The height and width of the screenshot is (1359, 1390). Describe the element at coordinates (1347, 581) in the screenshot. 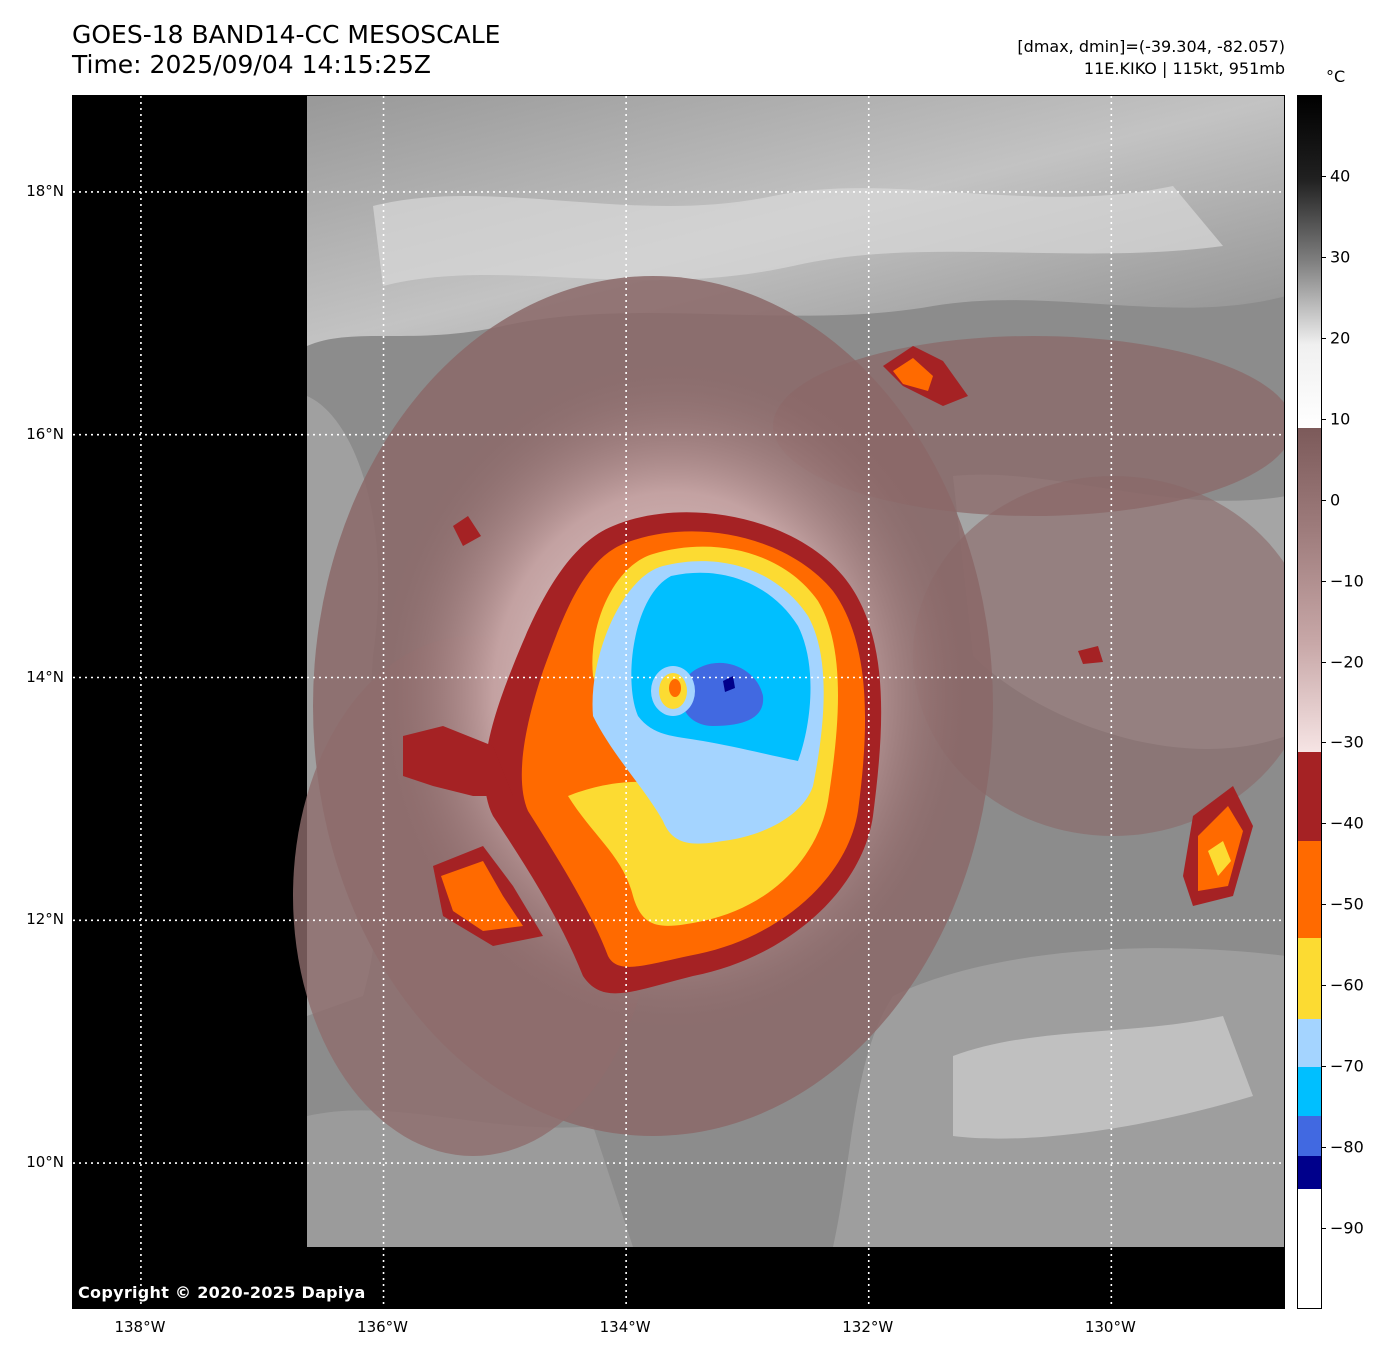

I see `colorbar-tick-label: −10` at that location.